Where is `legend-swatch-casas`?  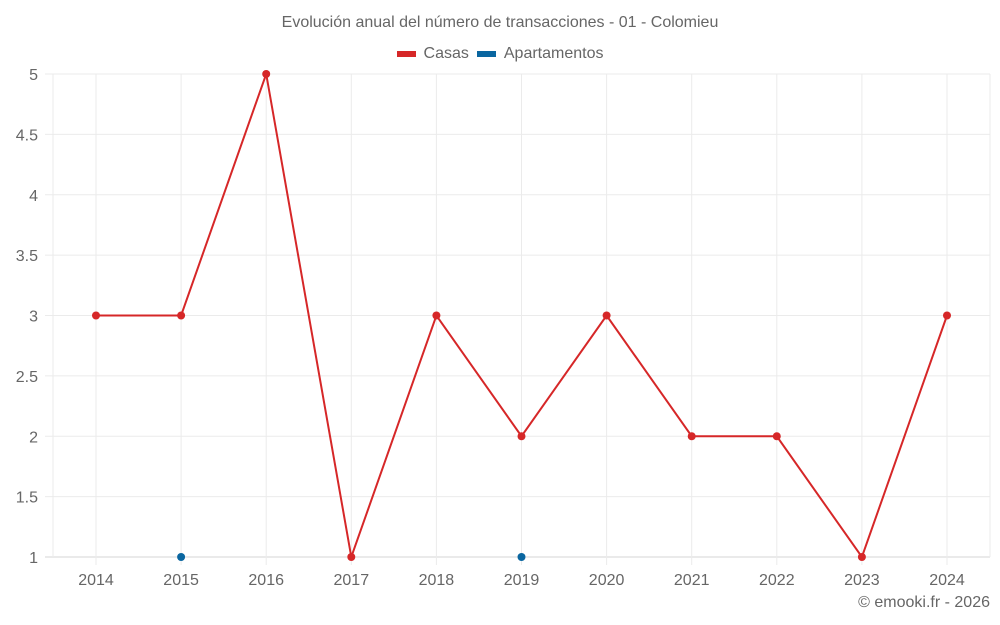 legend-swatch-casas is located at coordinates (406, 54).